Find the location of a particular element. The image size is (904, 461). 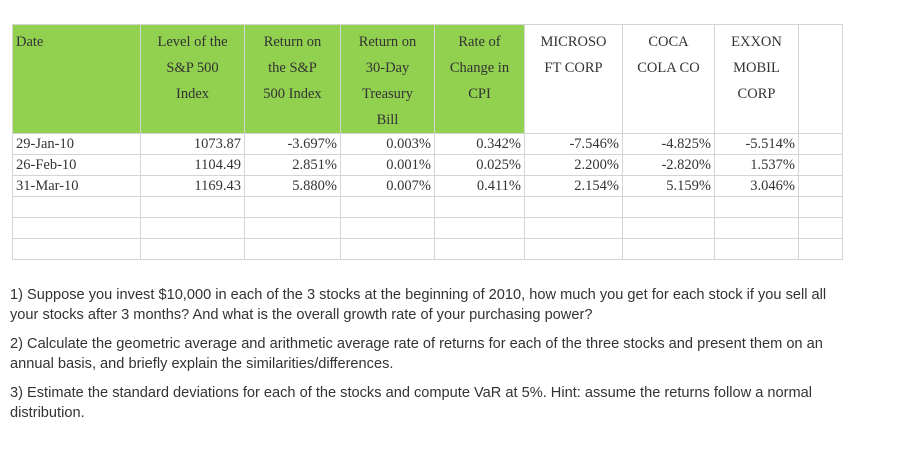

header-line: COCA is located at coordinates (668, 42).